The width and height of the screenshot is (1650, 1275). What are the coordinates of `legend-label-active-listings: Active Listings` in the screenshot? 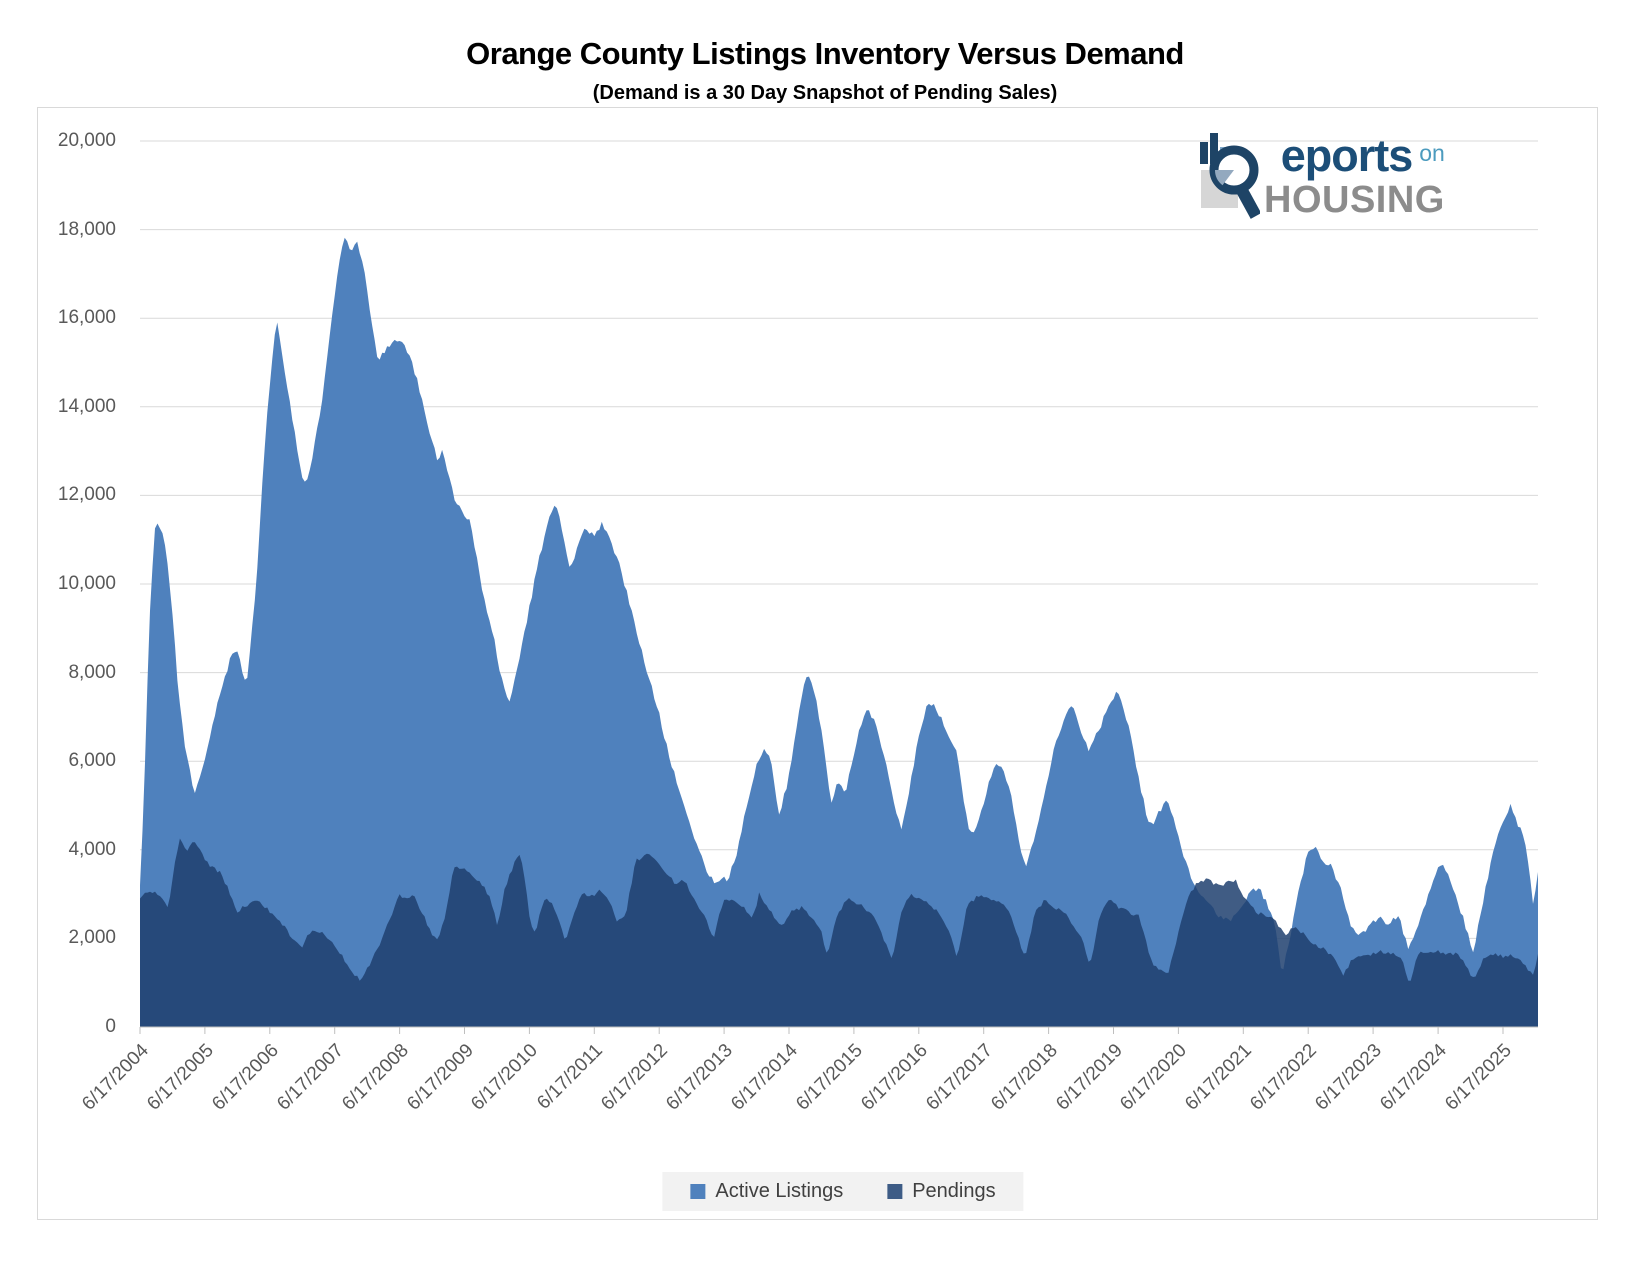 It's located at (779, 1191).